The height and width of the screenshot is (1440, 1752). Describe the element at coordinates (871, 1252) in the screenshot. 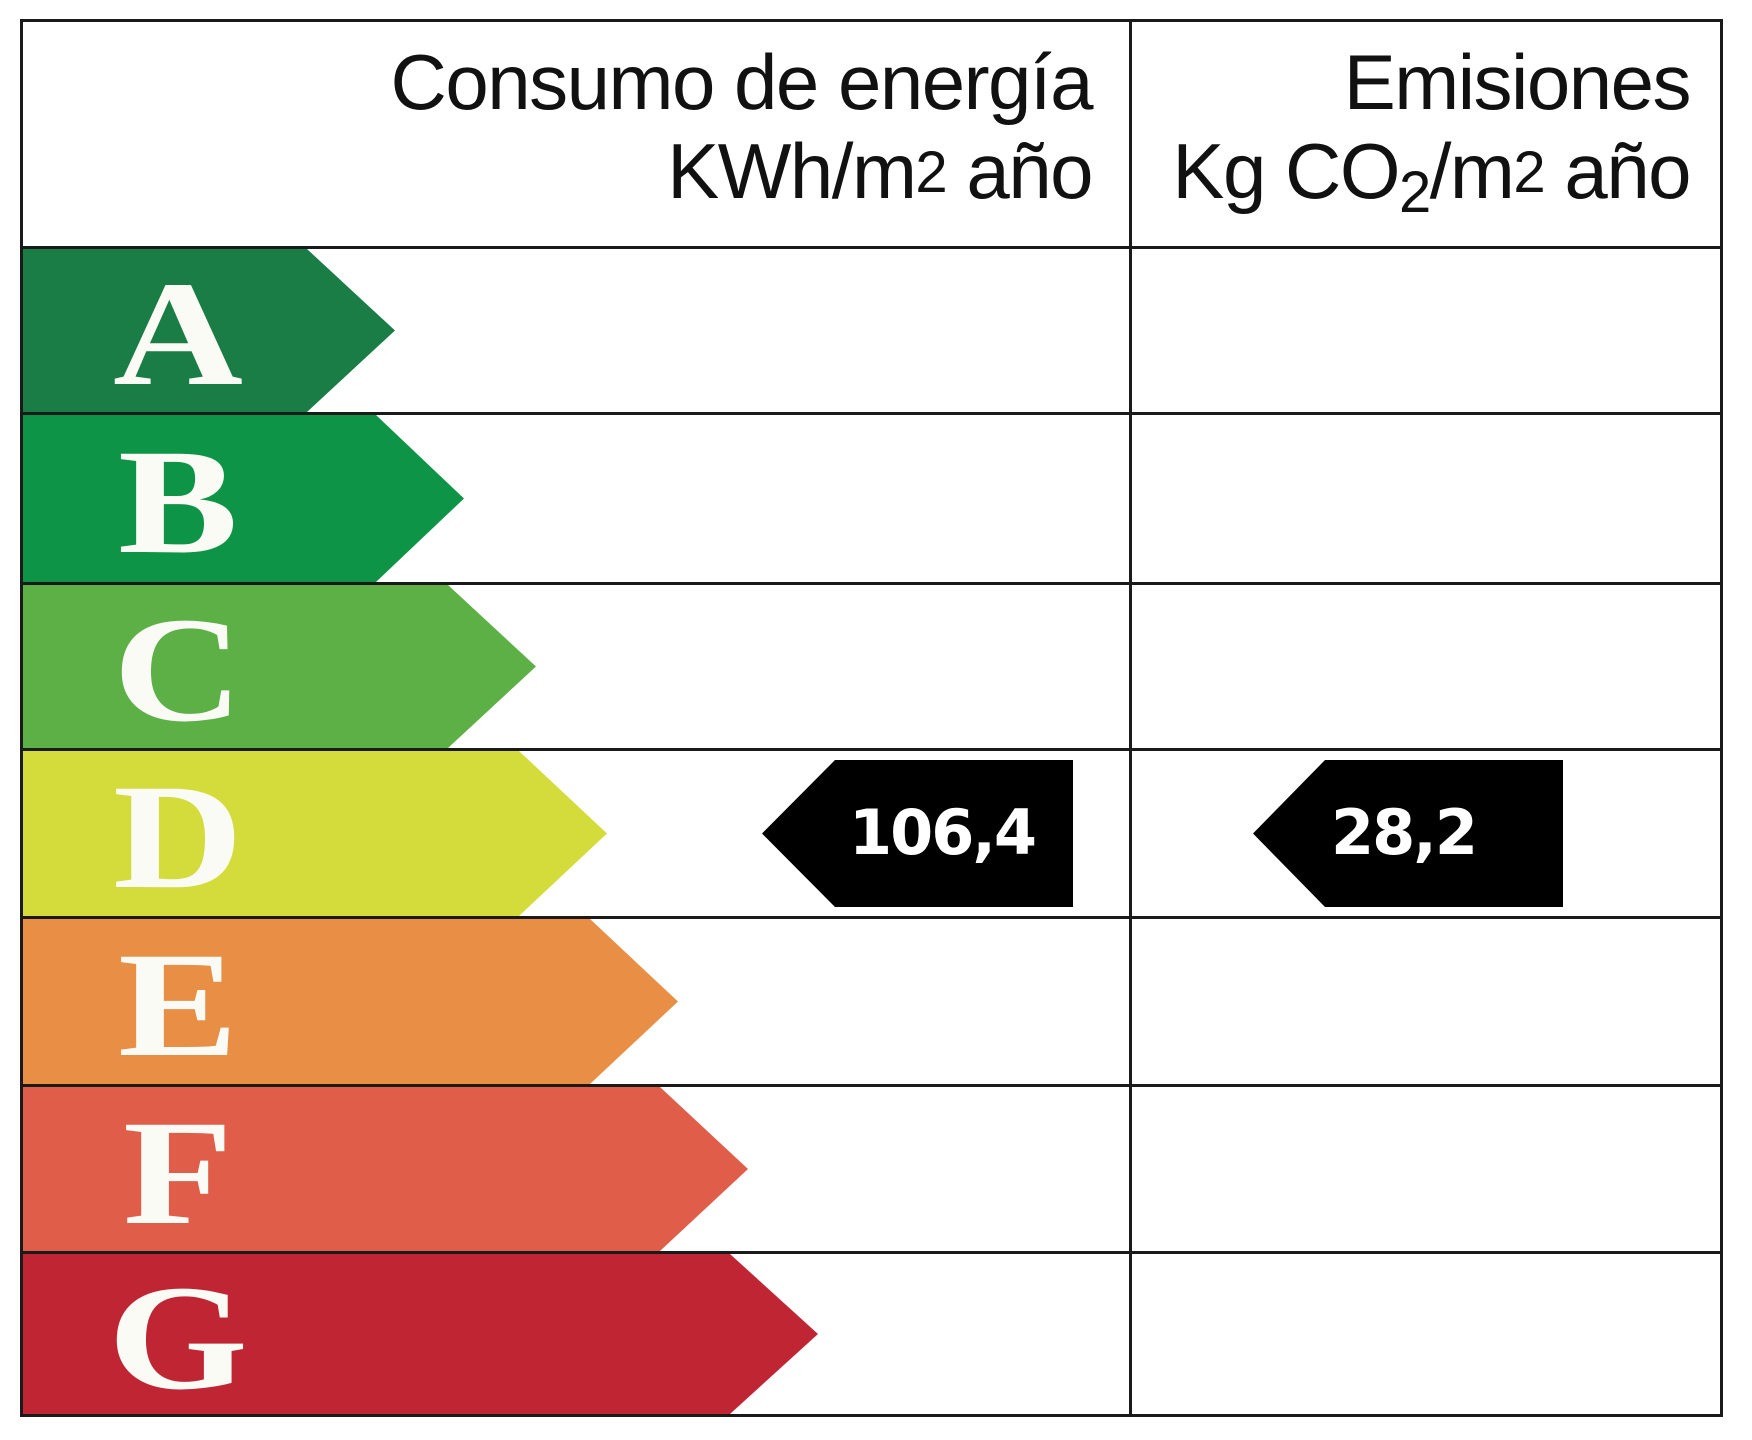

I see `row-divider-f-g` at that location.